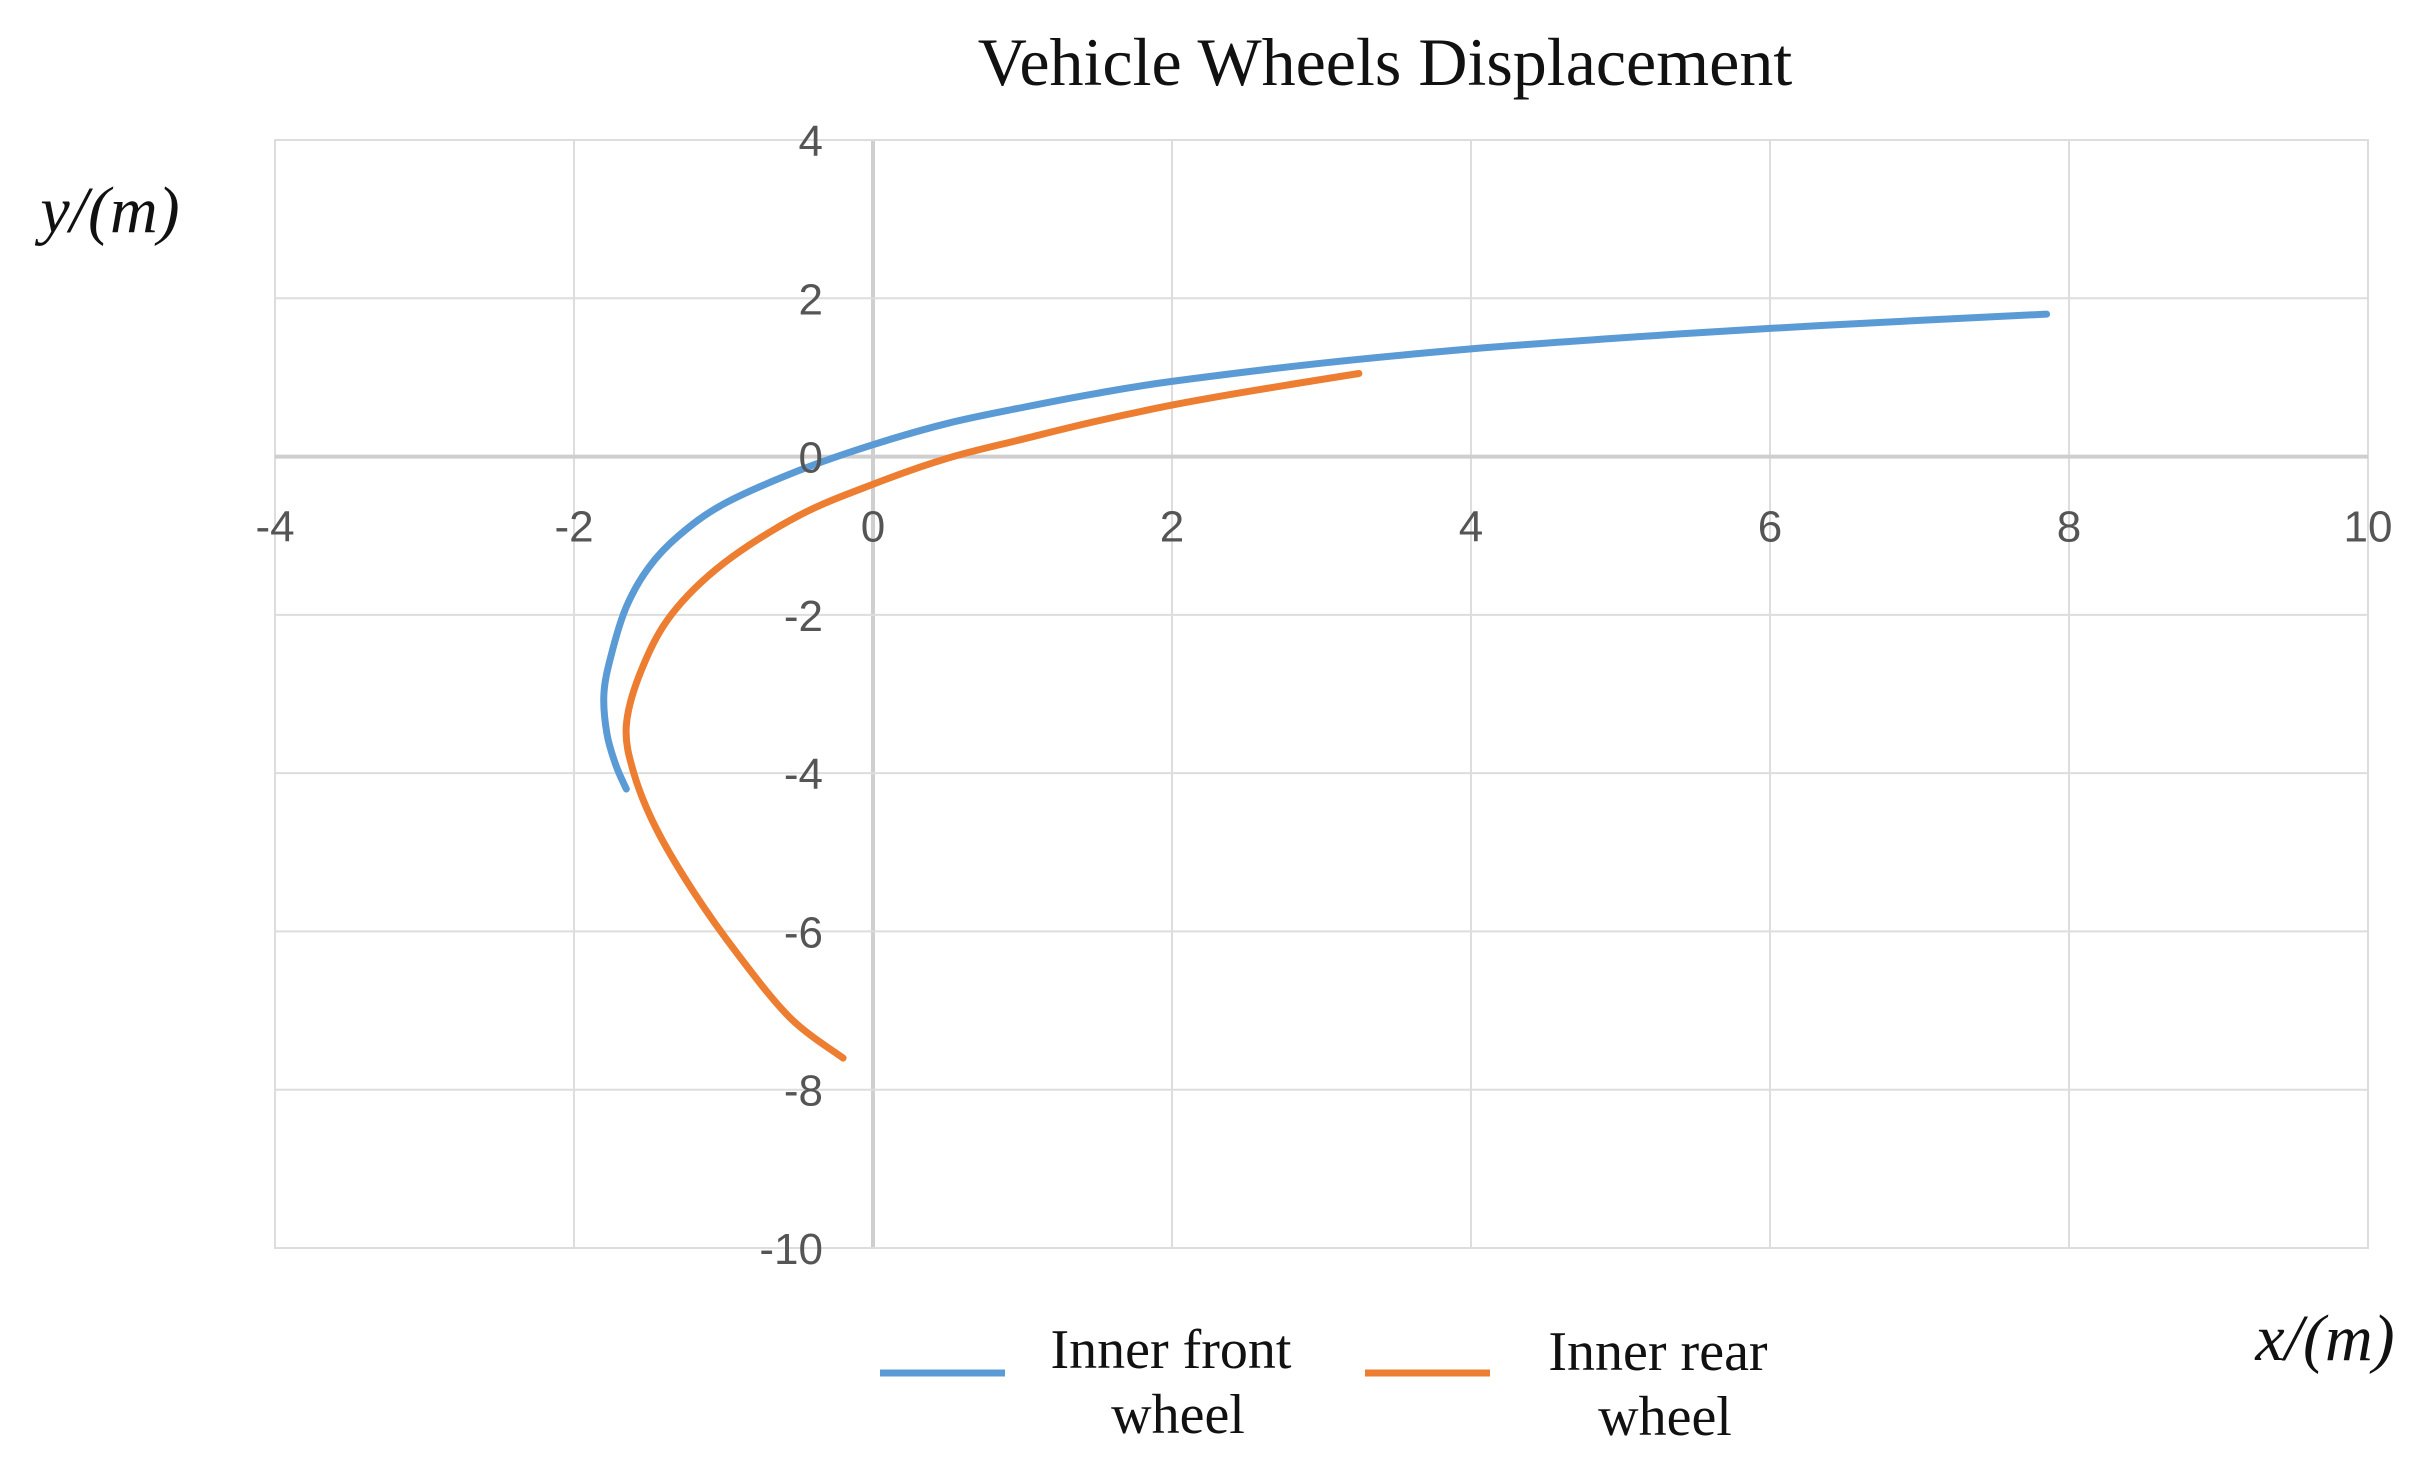 The image size is (2433, 1473). I want to click on y-tick-label: -6, so click(803, 932).